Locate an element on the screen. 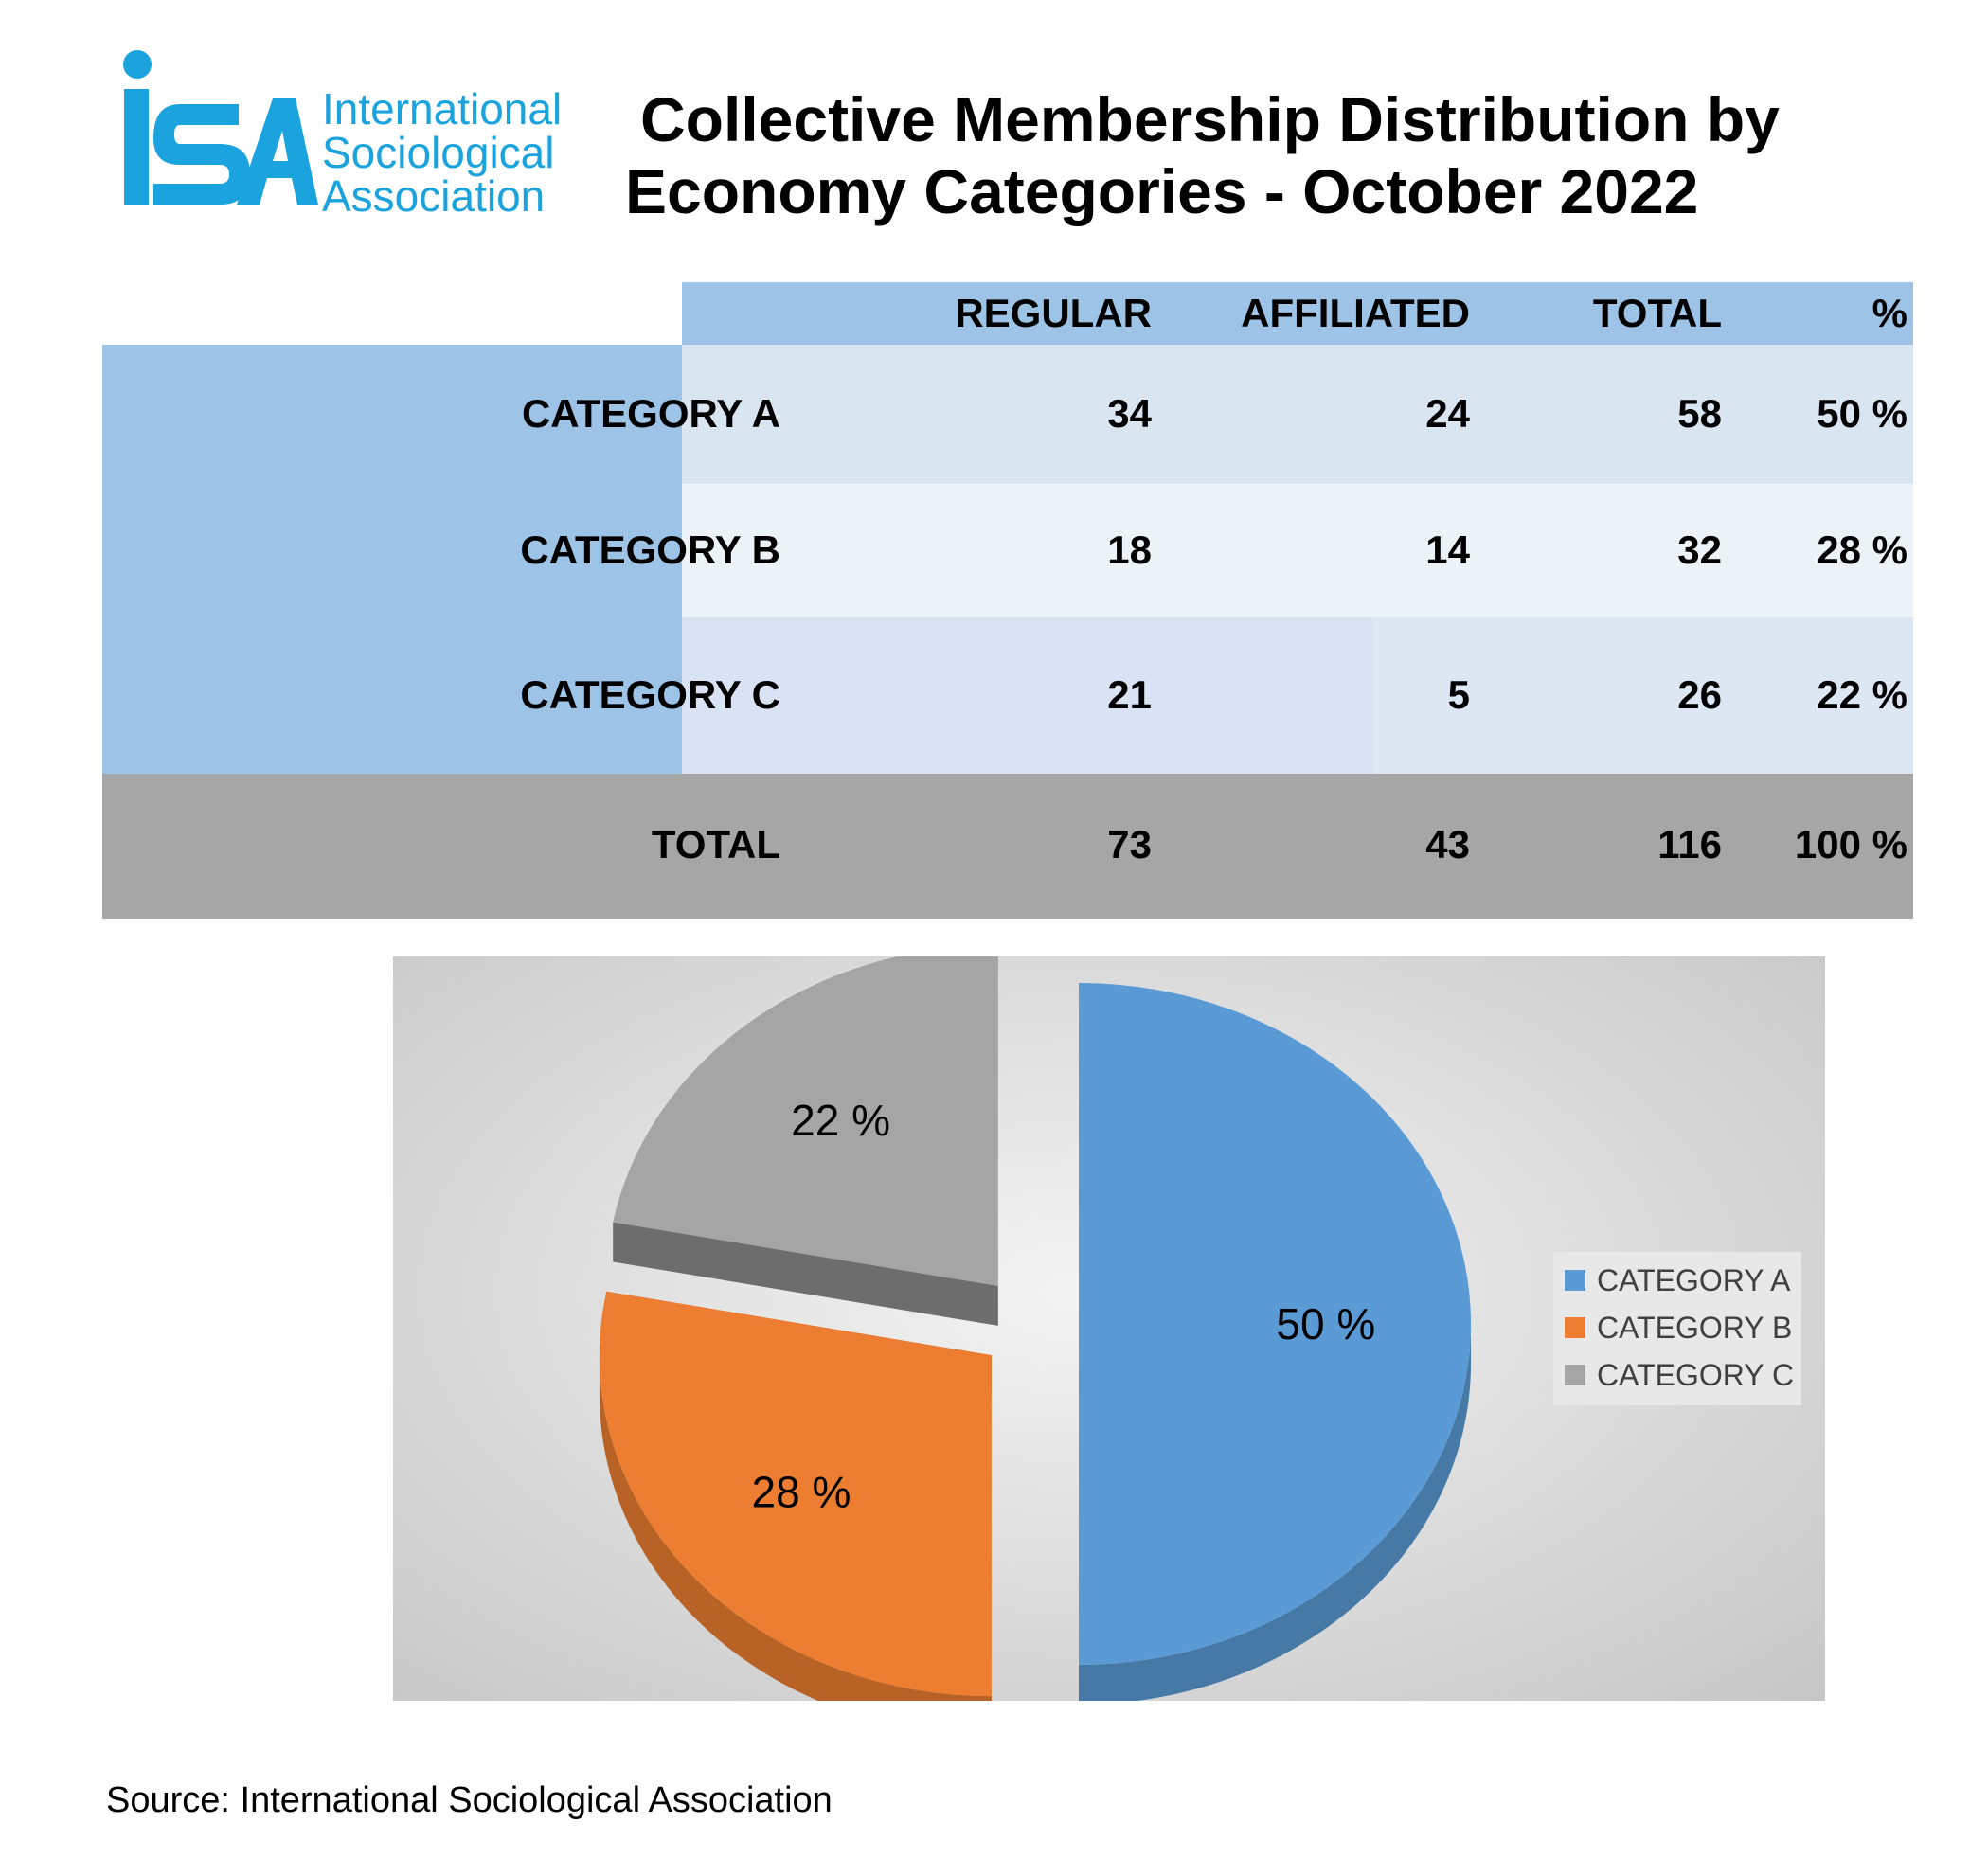  header-affiliated: AFFILIATED is located at coordinates (1355, 313).